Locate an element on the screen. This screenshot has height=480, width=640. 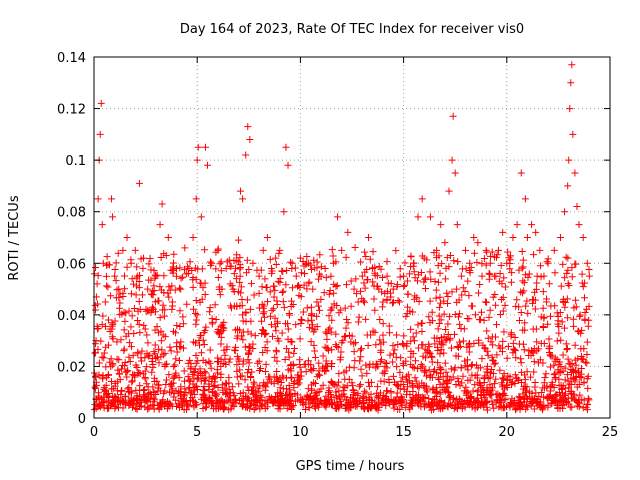
x-tick-label: 0 is located at coordinates (94, 432).